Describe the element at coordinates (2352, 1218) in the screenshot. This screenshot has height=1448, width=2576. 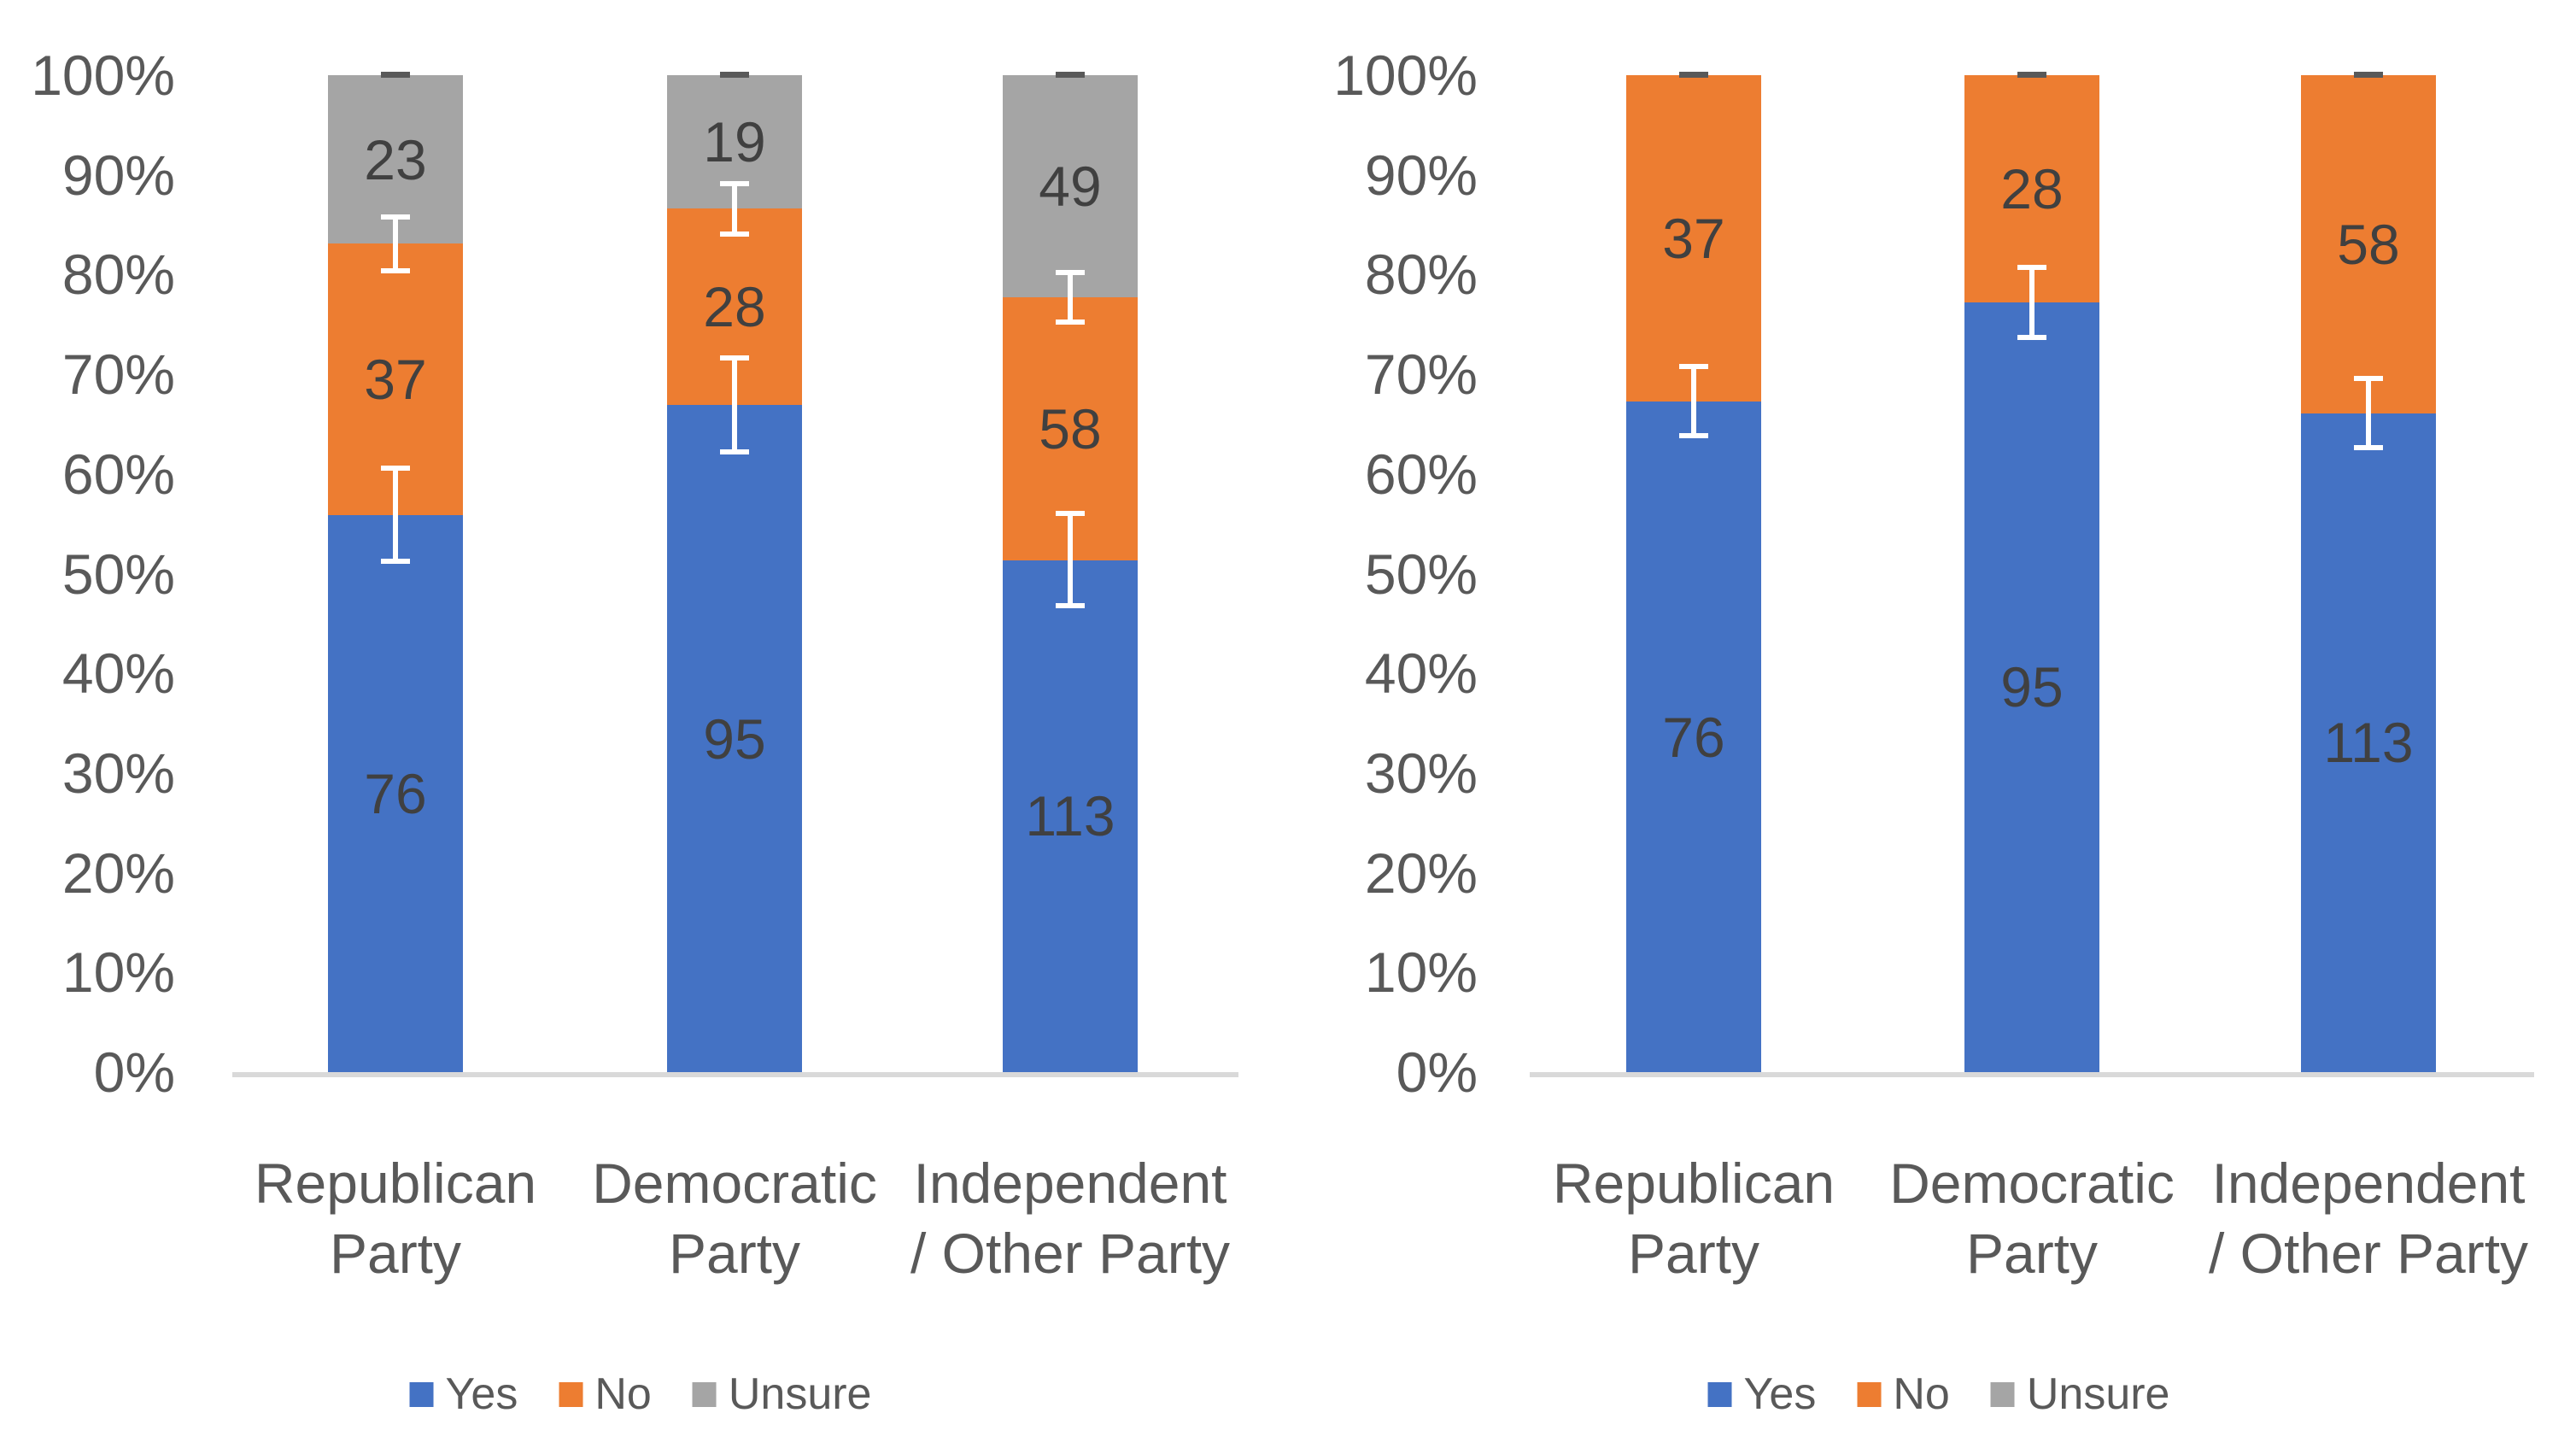
I see `x-axis-category-label: Independent / Other Party` at that location.